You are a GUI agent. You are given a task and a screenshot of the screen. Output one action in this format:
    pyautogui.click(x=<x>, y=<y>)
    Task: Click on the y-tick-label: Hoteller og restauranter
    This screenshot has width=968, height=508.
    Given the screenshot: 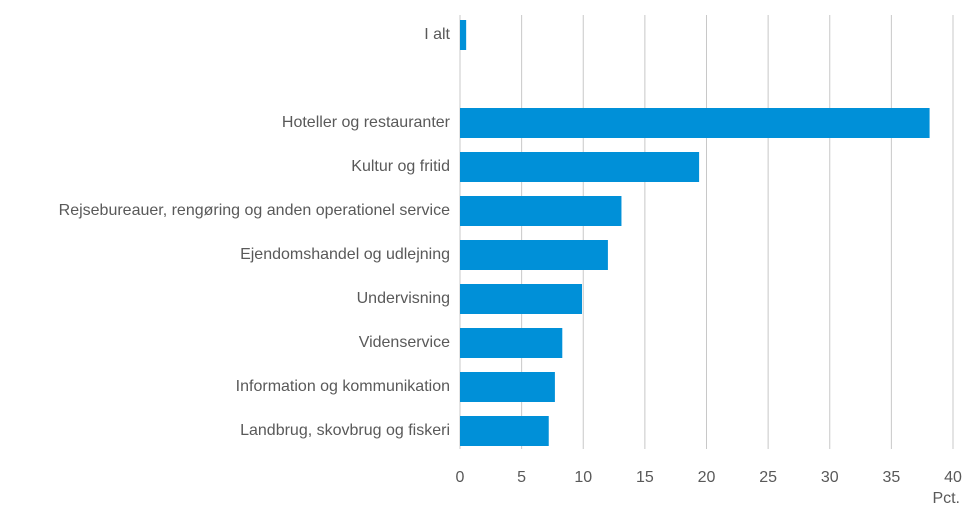 What is the action you would take?
    pyautogui.click(x=366, y=122)
    